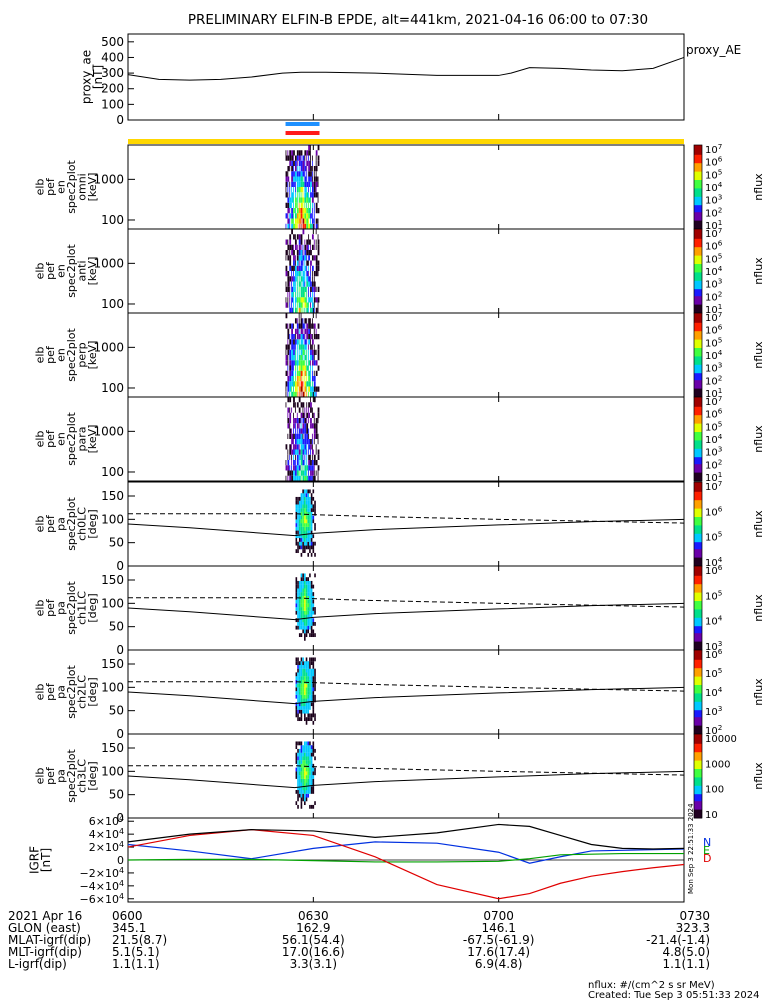  What do you see at coordinates (406, 836) in the screenshot?
I see `igrf-series-F` at bounding box center [406, 836].